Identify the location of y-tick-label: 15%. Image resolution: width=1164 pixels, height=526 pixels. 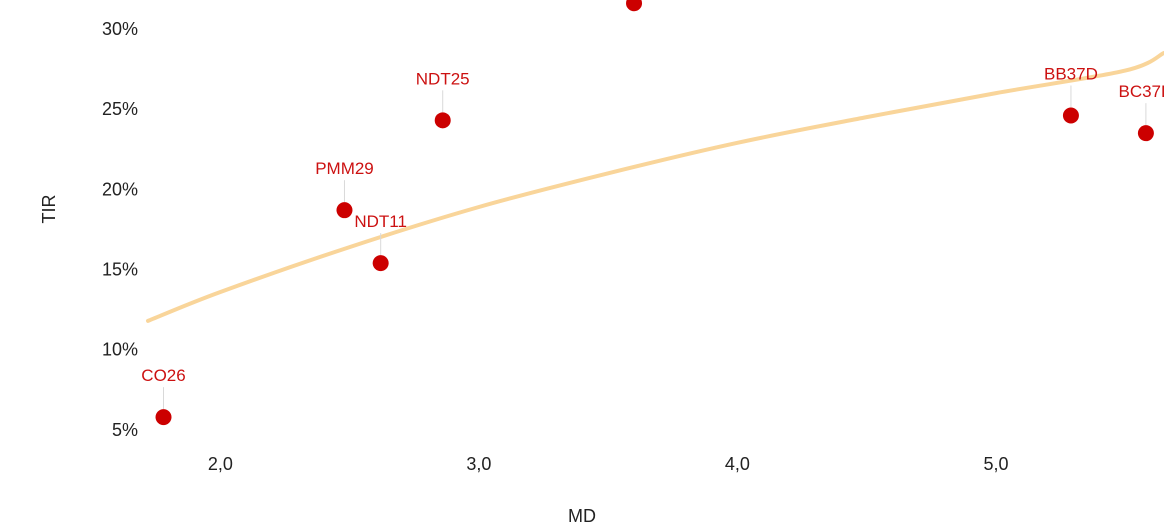
(120, 270).